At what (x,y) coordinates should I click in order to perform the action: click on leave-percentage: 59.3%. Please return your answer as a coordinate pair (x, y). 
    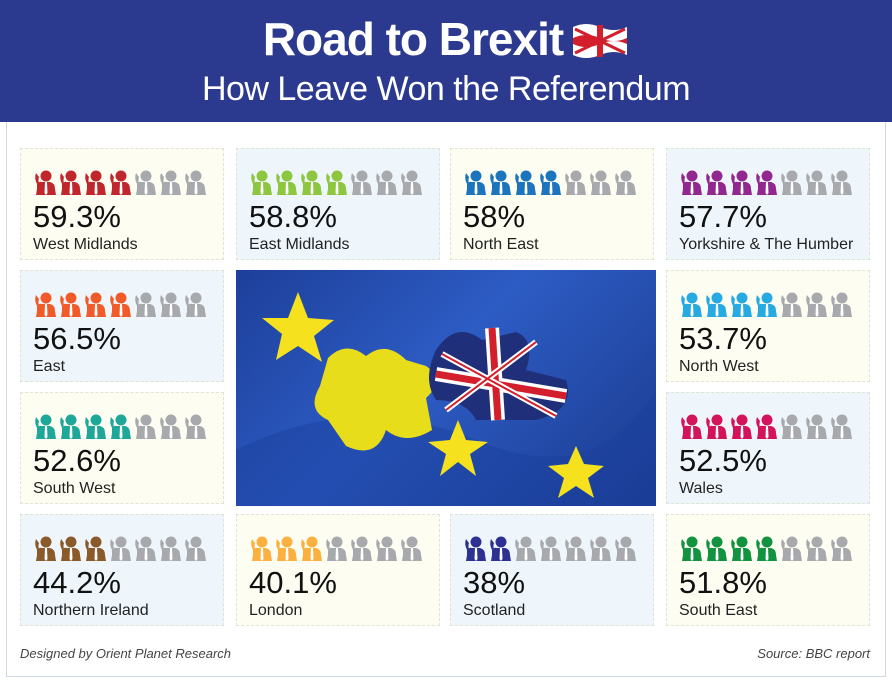
    Looking at the image, I should click on (77, 216).